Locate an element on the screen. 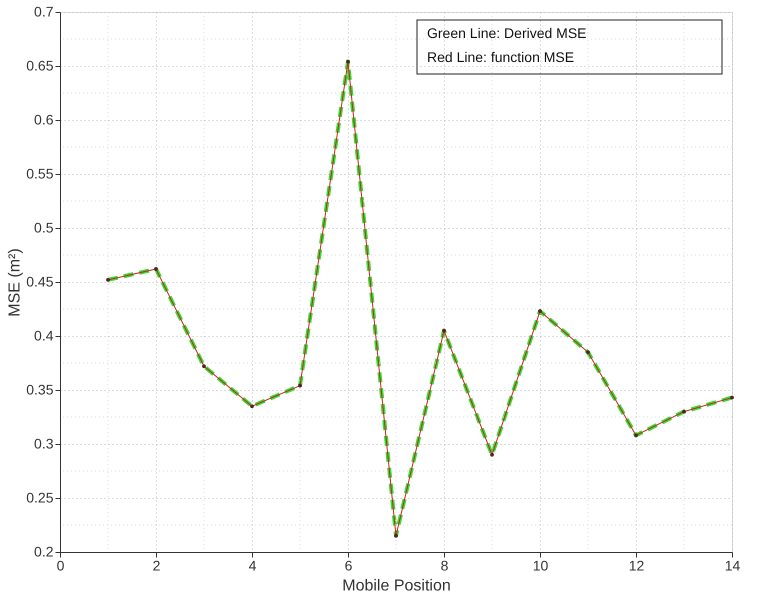 This screenshot has width=779, height=606. x-tick-label: 6 is located at coordinates (348, 566).